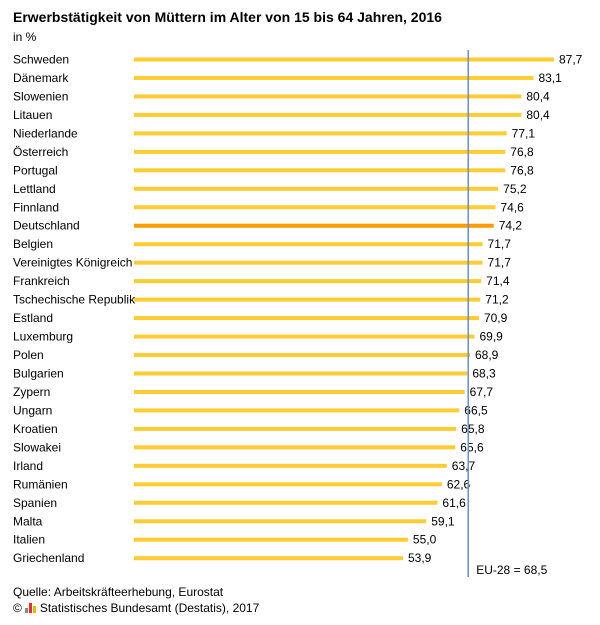 The image size is (600, 625). What do you see at coordinates (29, 540) in the screenshot?
I see `category-label: Italien` at bounding box center [29, 540].